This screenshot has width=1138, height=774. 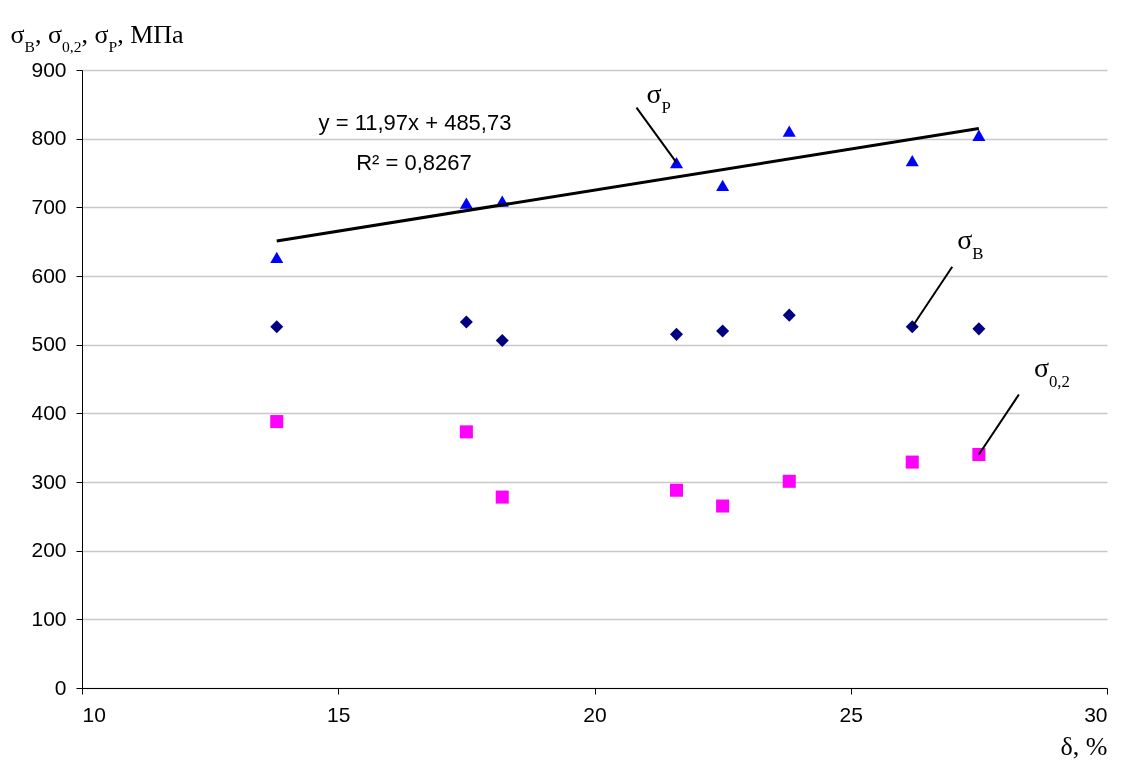 What do you see at coordinates (49, 412) in the screenshot?
I see `y-tick-label: 400` at bounding box center [49, 412].